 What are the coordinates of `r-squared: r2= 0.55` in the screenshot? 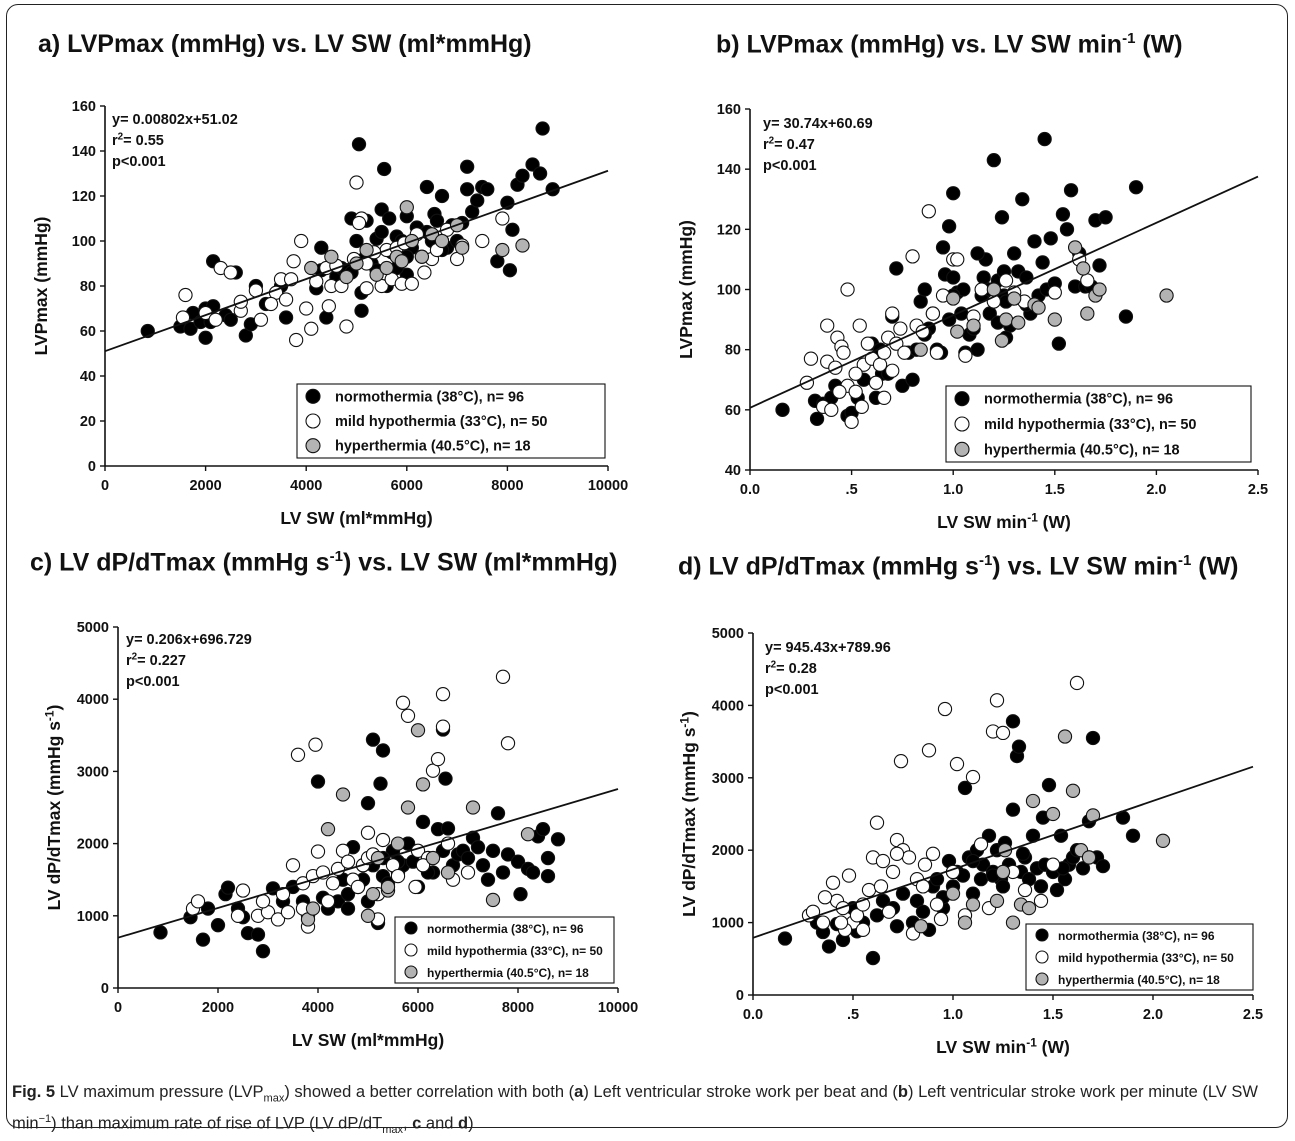 It's located at (138, 140).